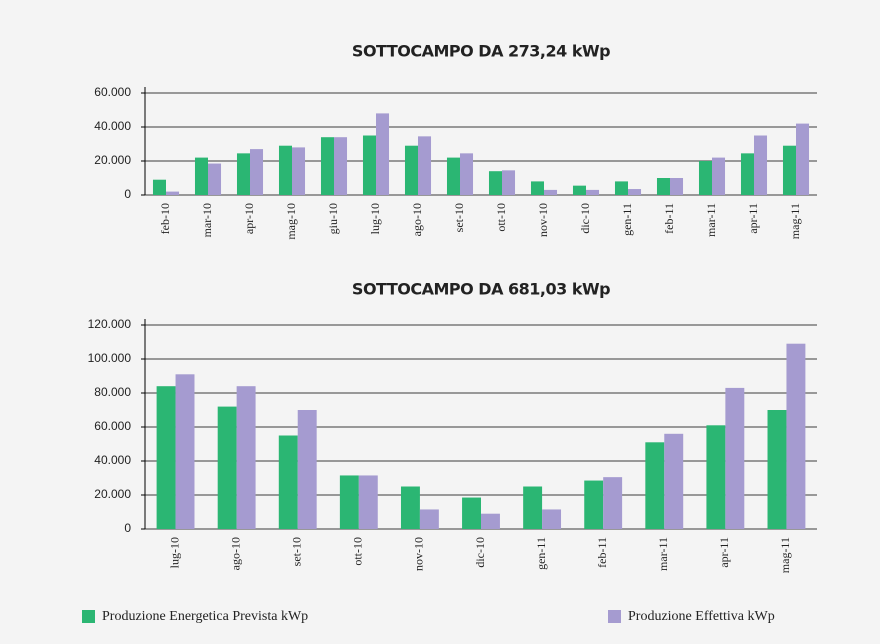  What do you see at coordinates (165, 218) in the screenshot?
I see `x-tick-label: feb-10` at bounding box center [165, 218].